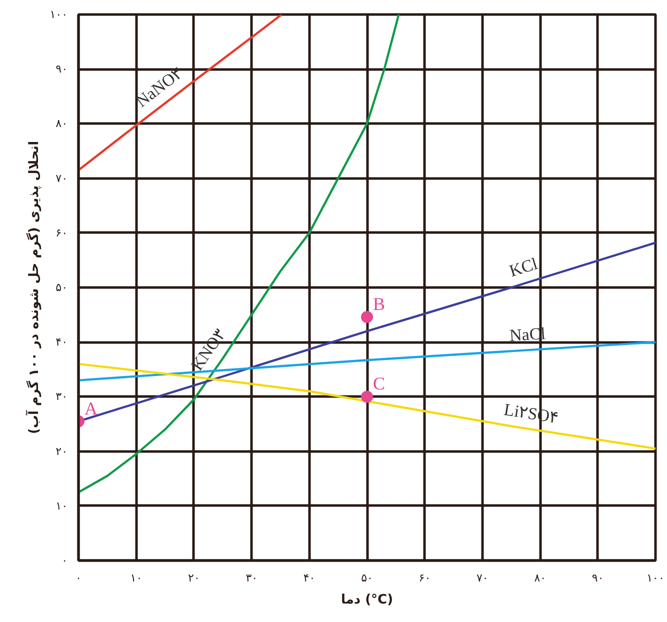 The width and height of the screenshot is (667, 622). What do you see at coordinates (65, 560) in the screenshot?
I see `y-tick-label: ۰` at bounding box center [65, 560].